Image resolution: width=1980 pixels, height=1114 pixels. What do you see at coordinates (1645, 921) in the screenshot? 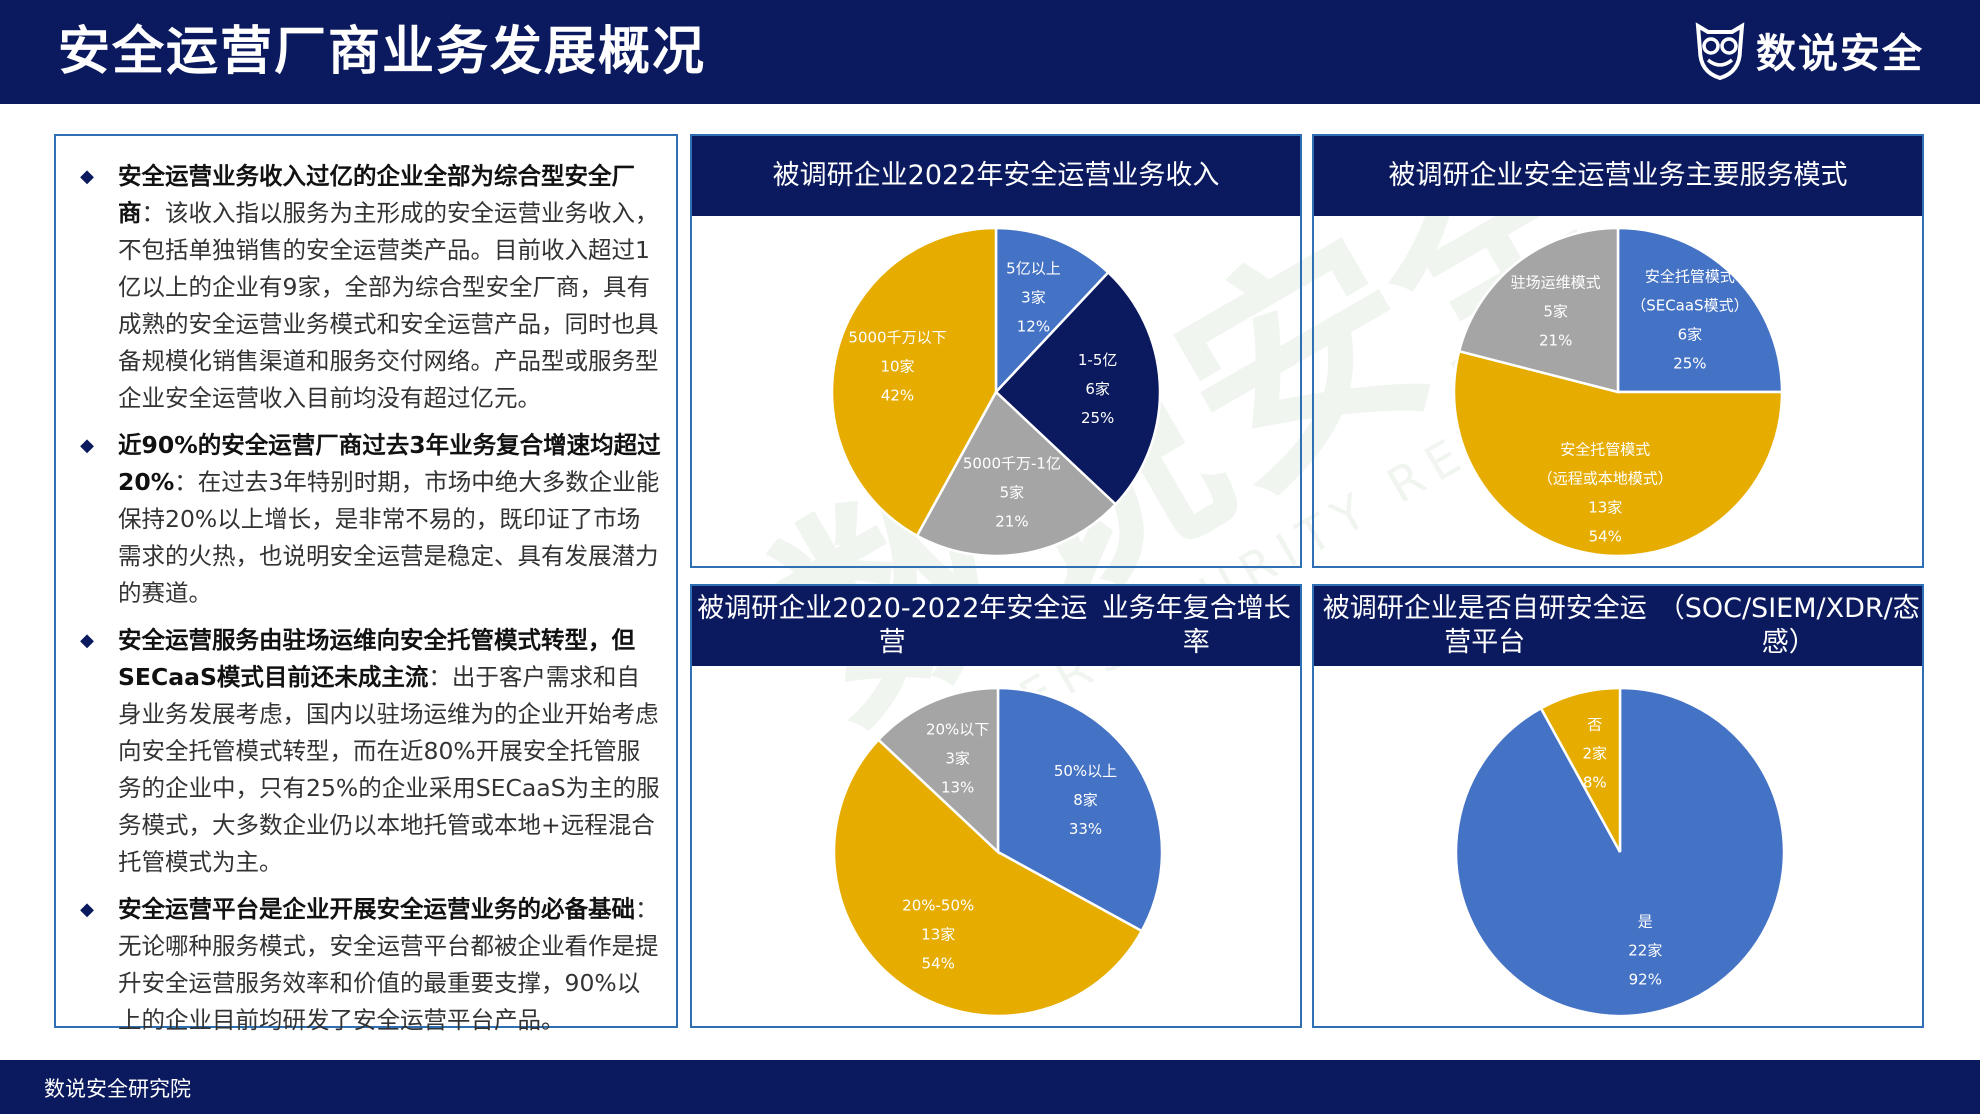
I see `slice-label: 是` at bounding box center [1645, 921].